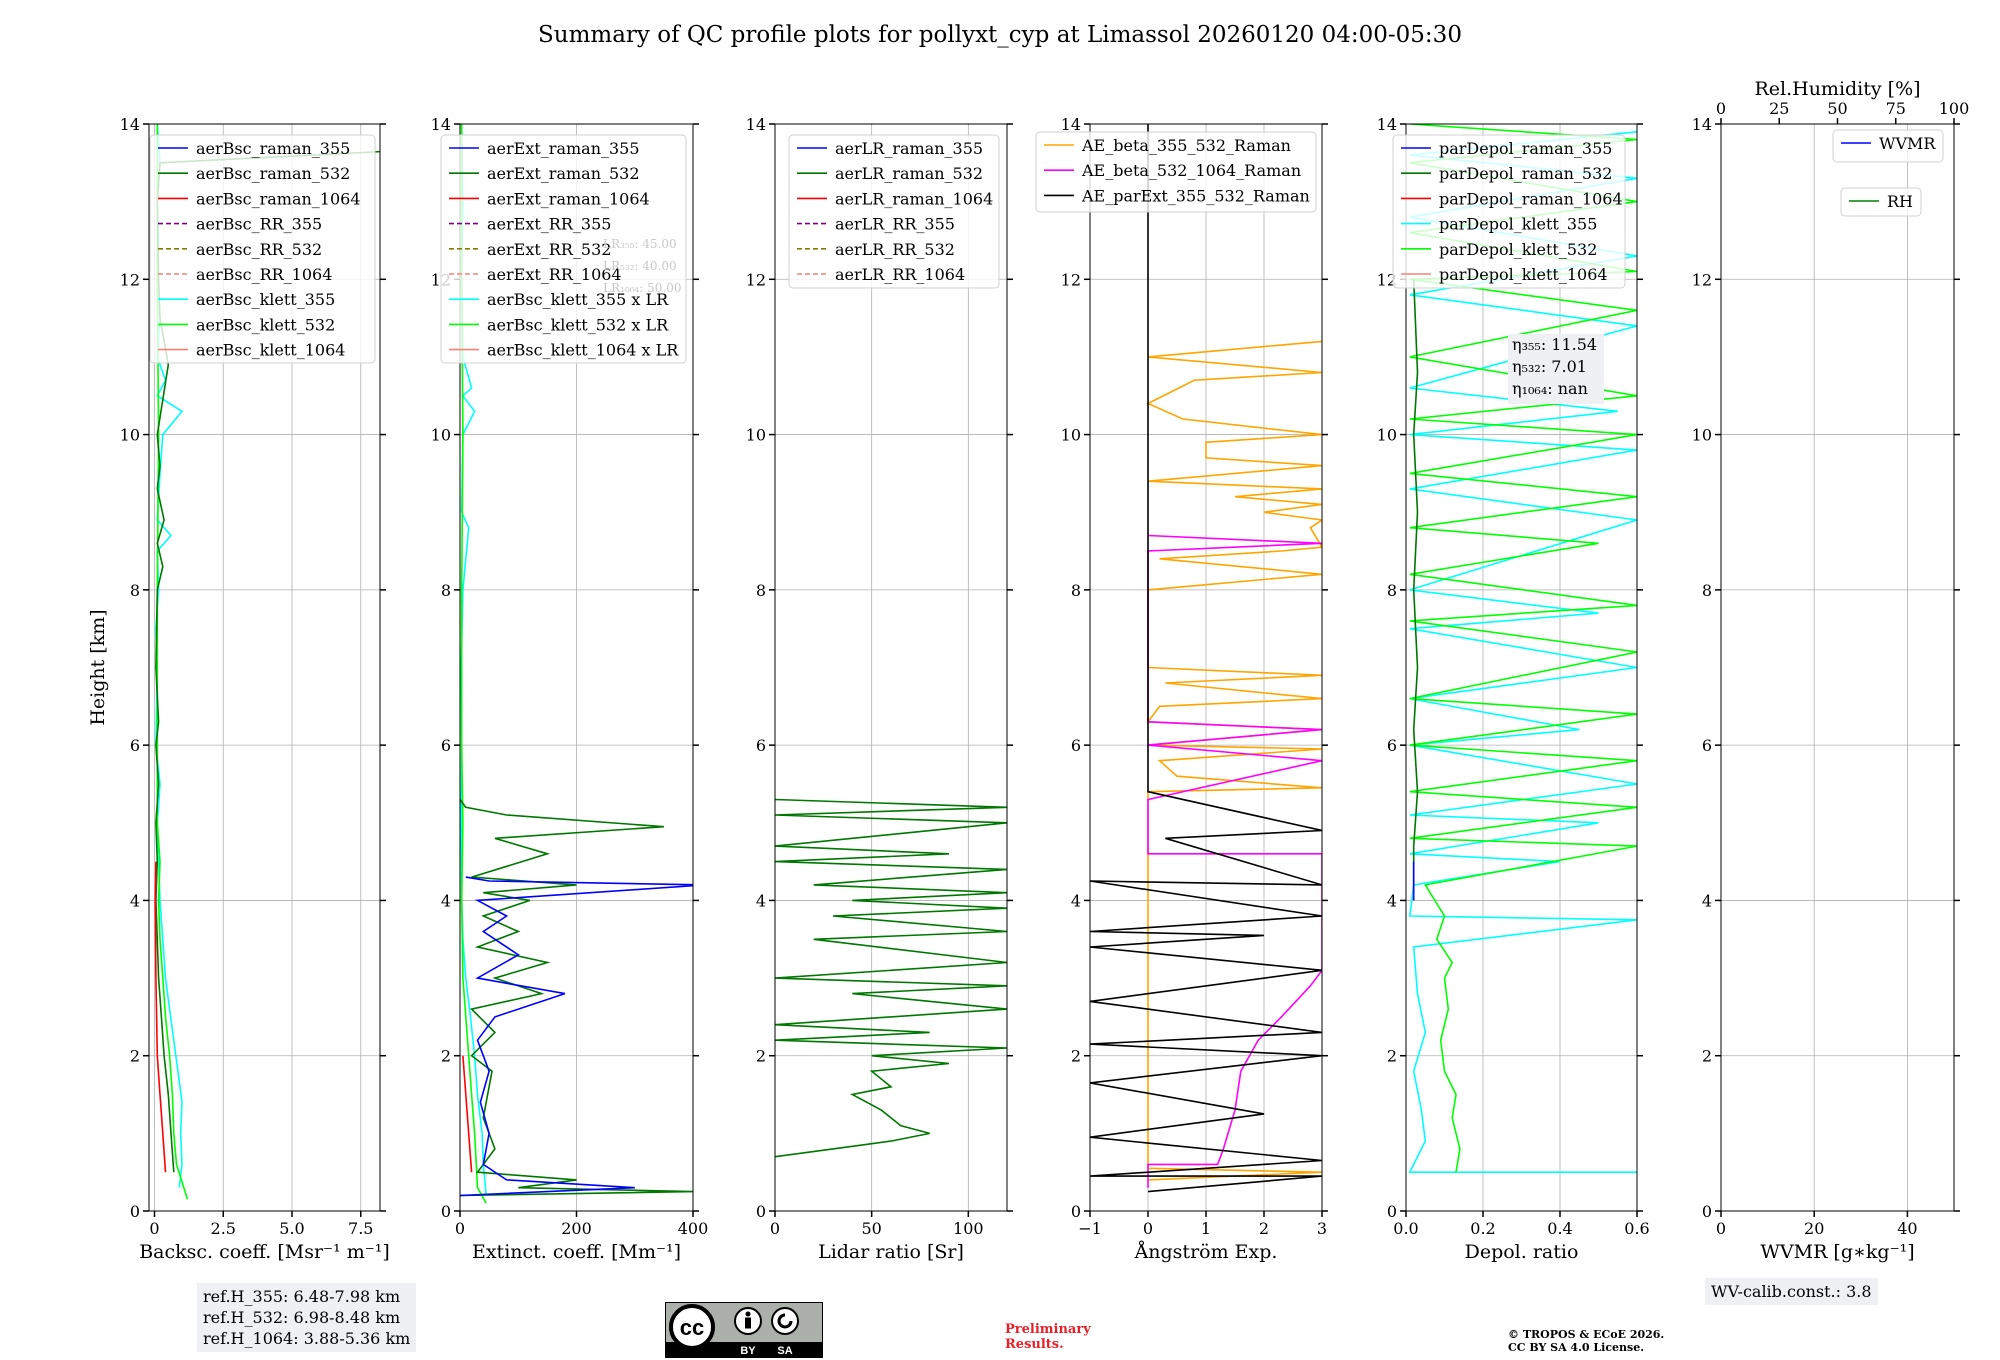  What do you see at coordinates (578, 324) in the screenshot?
I see `legend-label: aerBsc_klett_532 x LR` at bounding box center [578, 324].